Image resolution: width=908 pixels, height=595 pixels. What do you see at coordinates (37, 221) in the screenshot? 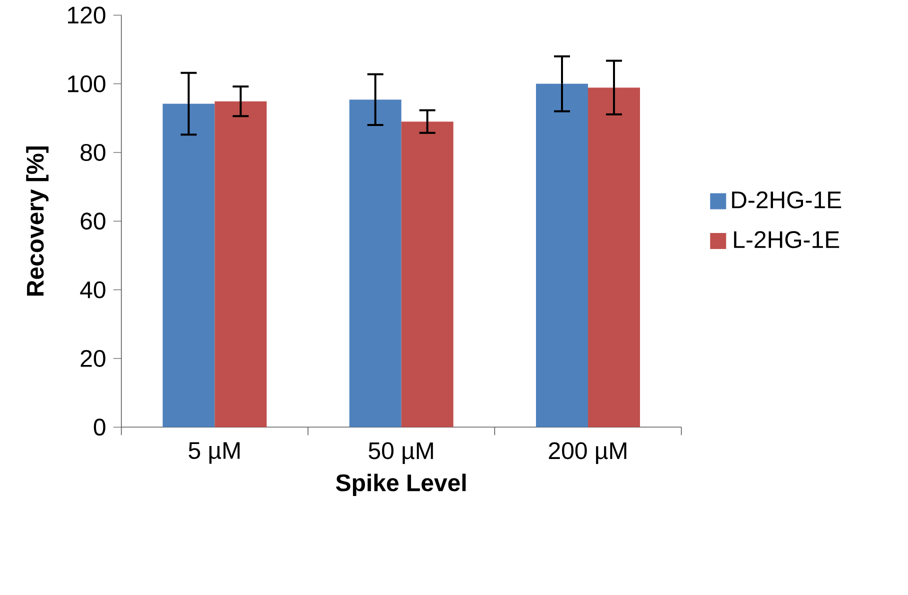
I see `y-axis-title: Recovery [%]` at bounding box center [37, 221].